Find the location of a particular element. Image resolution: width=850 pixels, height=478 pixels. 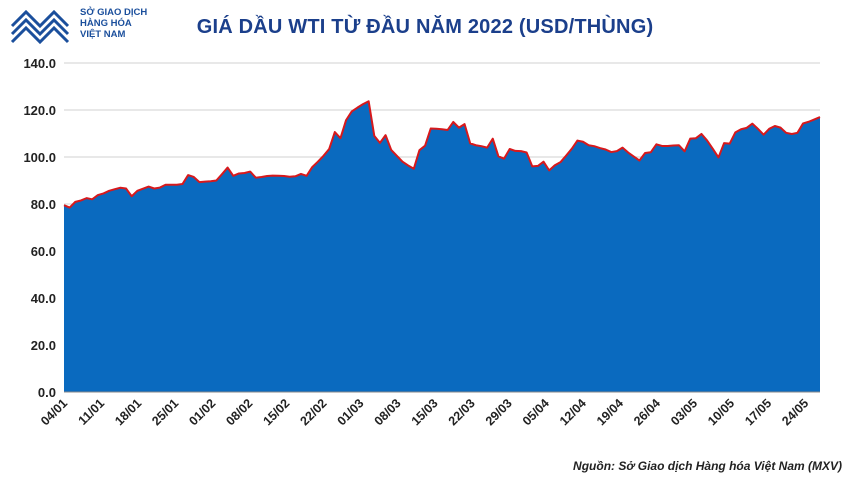

y-tick-label: 40.0 is located at coordinates (43, 298).